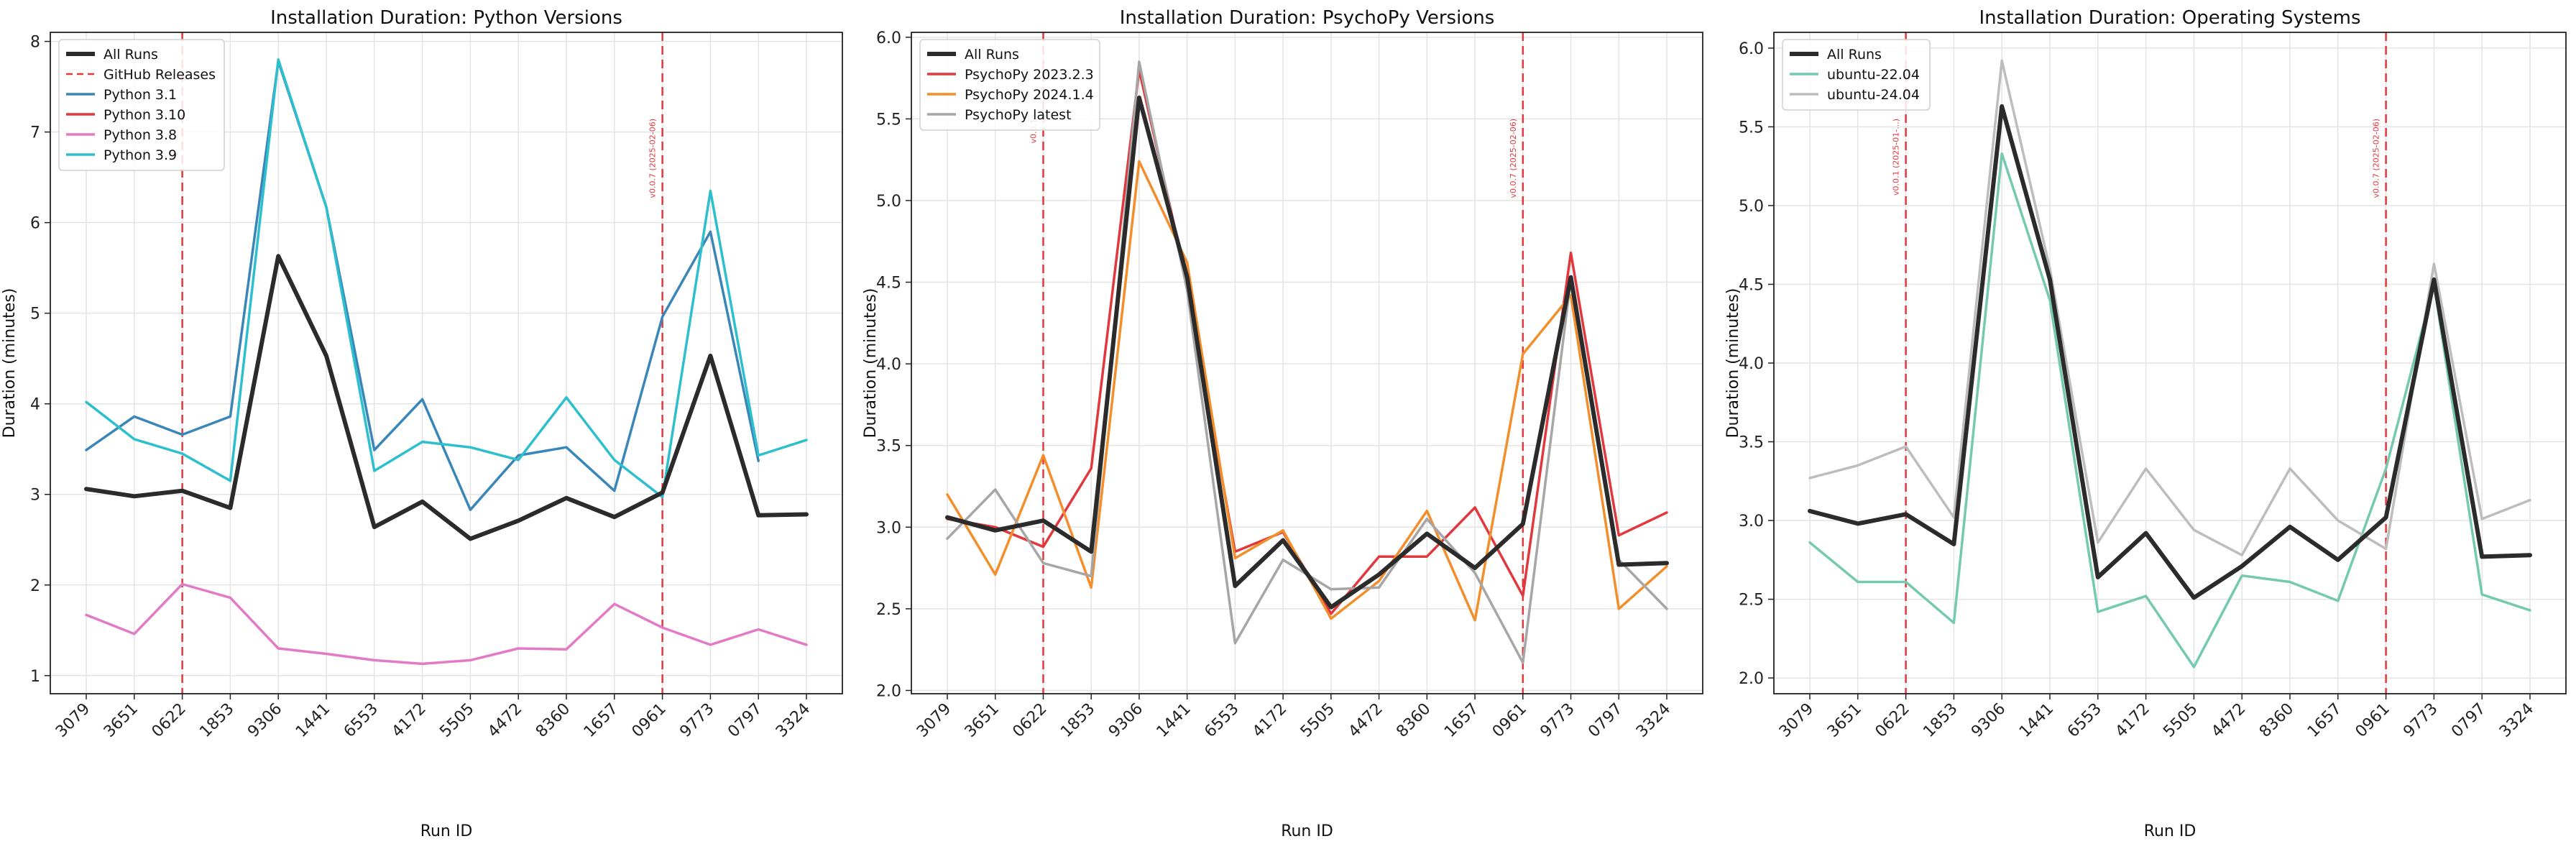 The width and height of the screenshot is (2576, 849). I want to click on y-tick-label: 5, so click(35, 314).